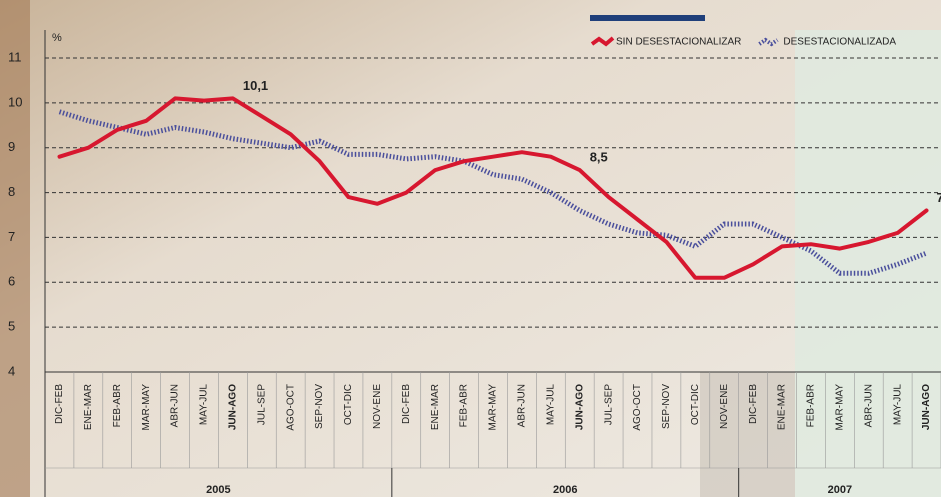 This screenshot has height=497, width=941. What do you see at coordinates (743, 42) in the screenshot?
I see `legend: SIN DESESTACIONALIZAR DESESTACIONALIZADA` at bounding box center [743, 42].